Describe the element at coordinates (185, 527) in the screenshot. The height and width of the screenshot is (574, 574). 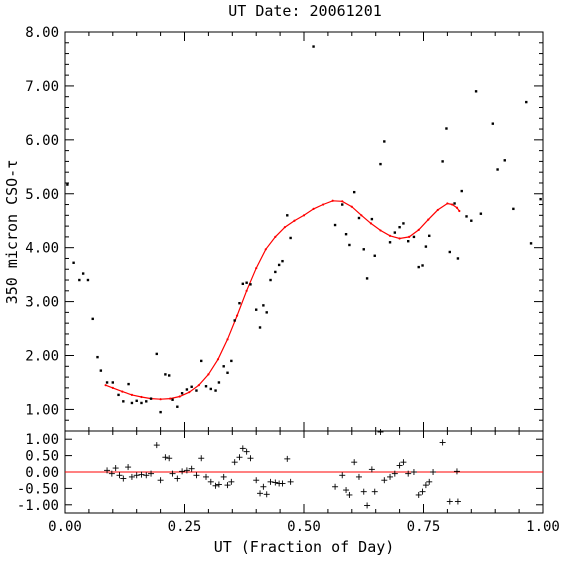
I see `x-tick-label: 0.25` at that location.